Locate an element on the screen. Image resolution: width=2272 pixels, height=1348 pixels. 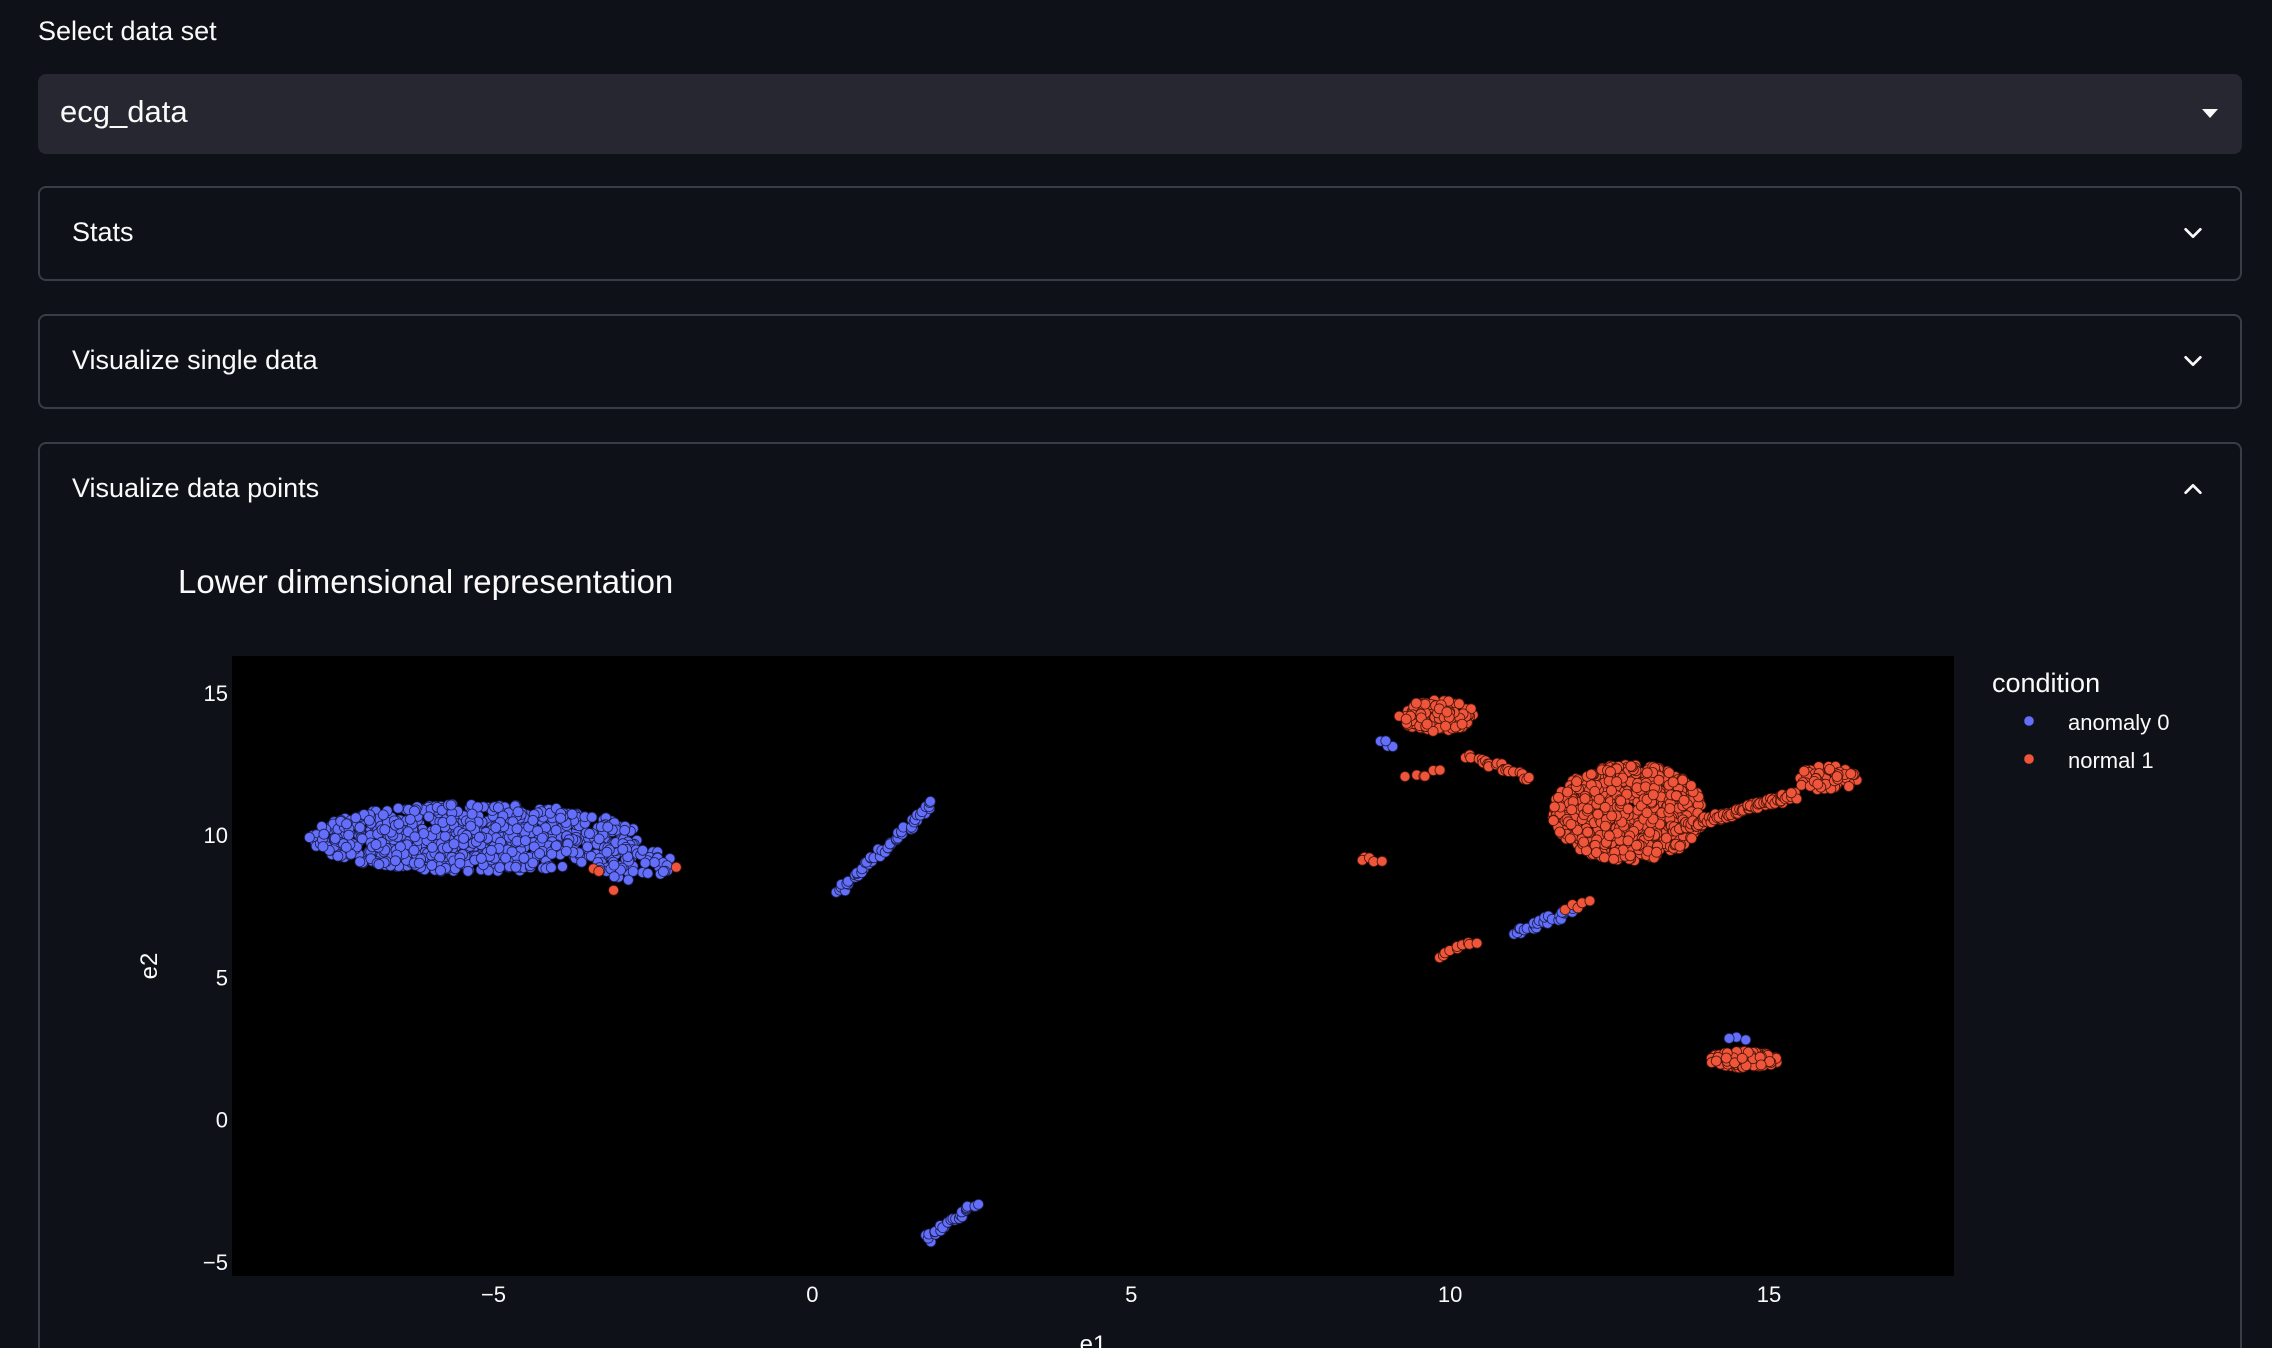
expander-visualize-points-header: Visualize data points is located at coordinates (1140, 490).